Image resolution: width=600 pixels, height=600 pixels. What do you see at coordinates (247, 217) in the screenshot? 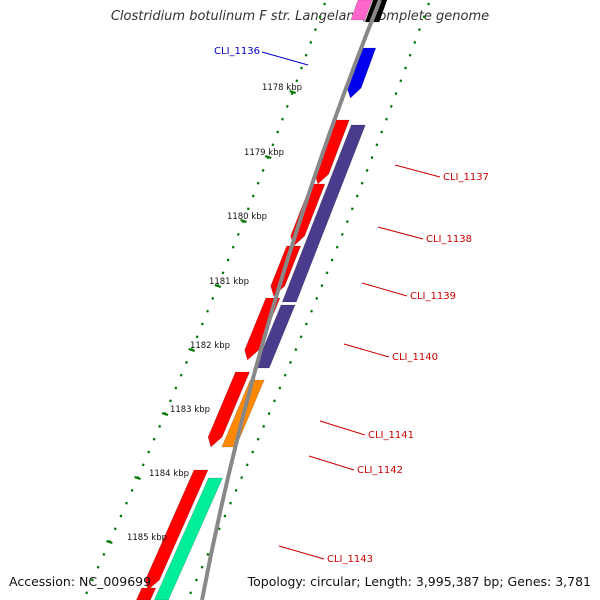
I see `kbp-tick-label: 1180 kbp` at bounding box center [247, 217].